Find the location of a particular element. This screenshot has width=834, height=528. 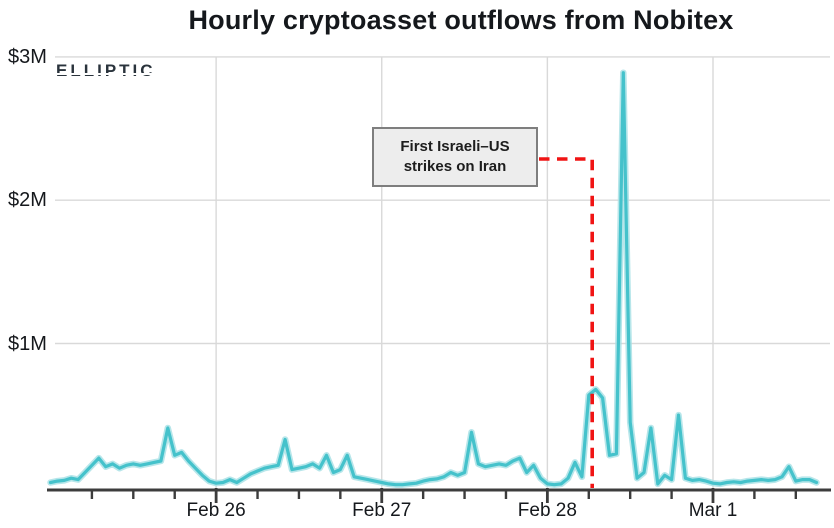

x-tick-label: Feb 26 is located at coordinates (216, 510).